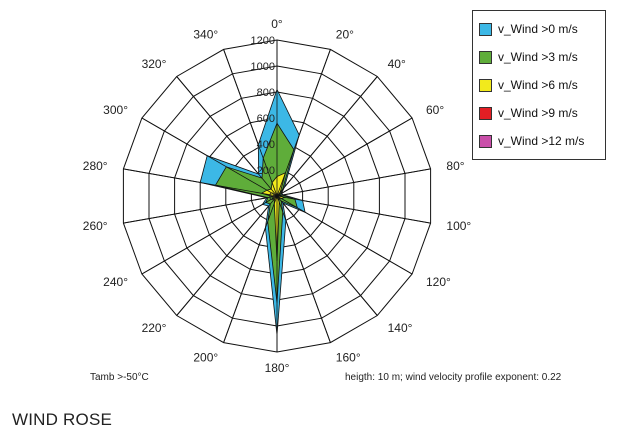 This screenshot has height=432, width=628. Describe the element at coordinates (272, 197) in the screenshot. I see `radial-tick-label: 0` at that location.